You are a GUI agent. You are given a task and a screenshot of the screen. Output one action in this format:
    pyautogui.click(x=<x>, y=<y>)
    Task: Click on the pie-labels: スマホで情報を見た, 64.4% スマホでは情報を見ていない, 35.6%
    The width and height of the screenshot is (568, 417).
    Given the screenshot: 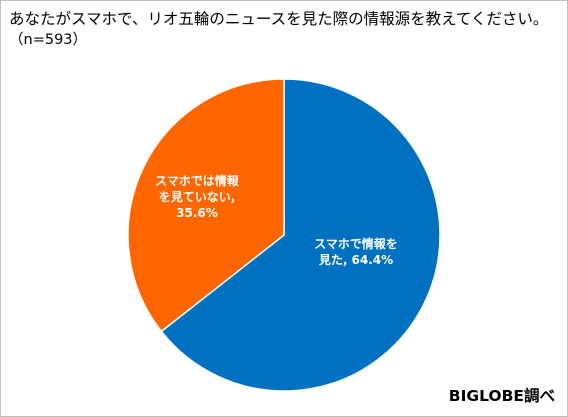 What is the action you would take?
    pyautogui.click(x=276, y=220)
    